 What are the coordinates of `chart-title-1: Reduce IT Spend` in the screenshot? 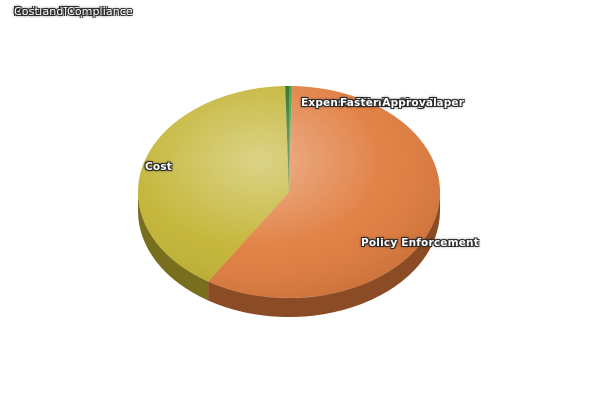 It's located at (61, 11).